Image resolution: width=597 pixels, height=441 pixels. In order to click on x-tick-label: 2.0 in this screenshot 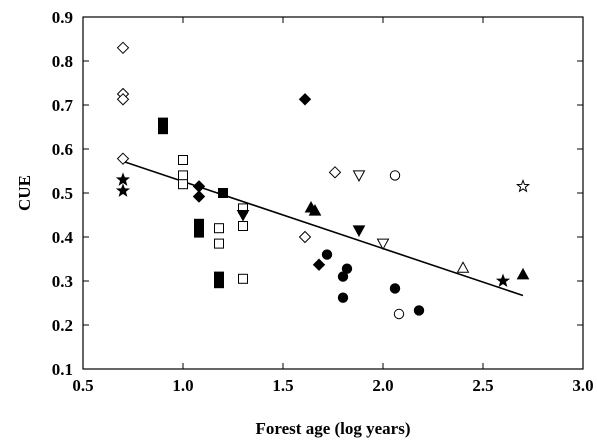, I will do `click(382, 385)`.